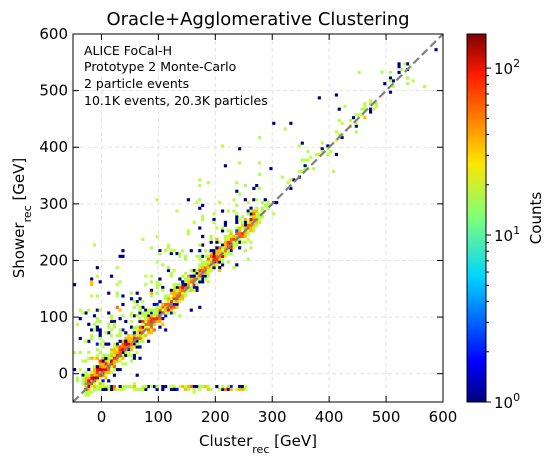 This screenshot has height=467, width=554. What do you see at coordinates (293, 441) in the screenshot?
I see `x-axis-label-unit: [GeV]` at bounding box center [293, 441].